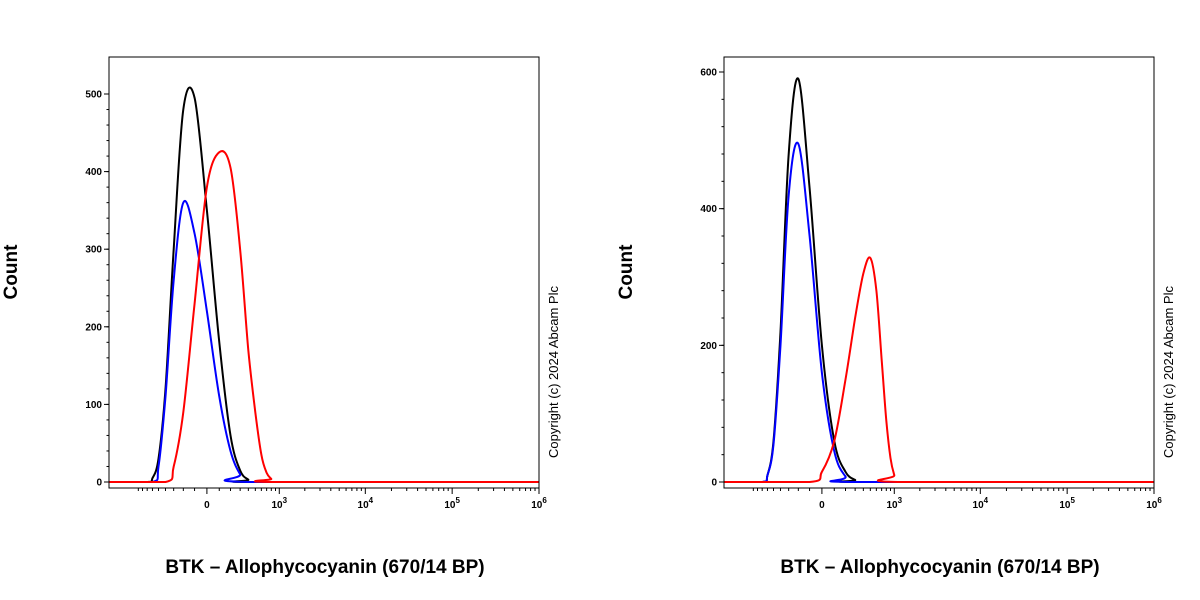 The image size is (1200, 600). Describe the element at coordinates (553, 372) in the screenshot. I see `copyright-left: Copyright (c) 2024 Abcam Plc` at that location.